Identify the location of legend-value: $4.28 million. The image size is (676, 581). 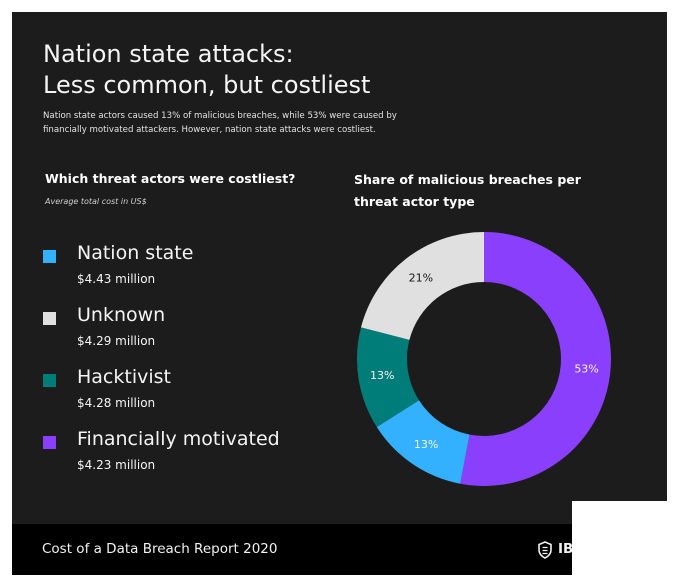
(116, 403).